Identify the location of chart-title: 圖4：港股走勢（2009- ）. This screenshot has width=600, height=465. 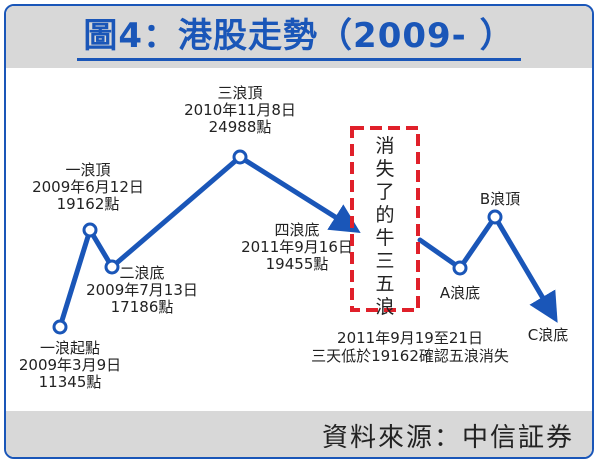
(299, 37).